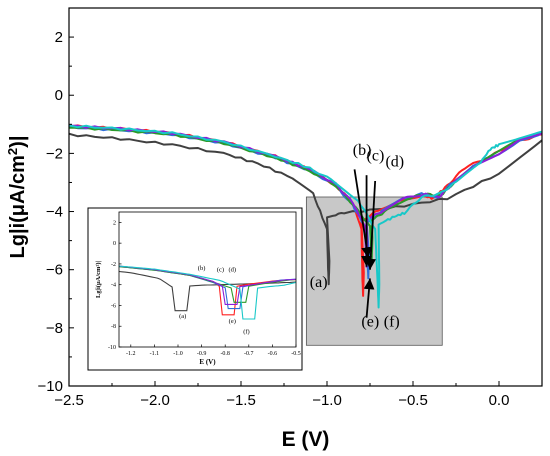 This screenshot has width=550, height=456. Describe the element at coordinates (232, 270) in the screenshot. I see `inset-annotation-d: (d)` at that location.